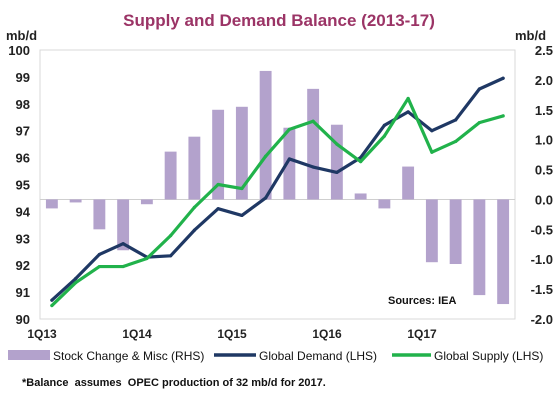 This screenshot has height=402, width=558. Describe the element at coordinates (336, 162) in the screenshot. I see `bar-1Q16` at that location.